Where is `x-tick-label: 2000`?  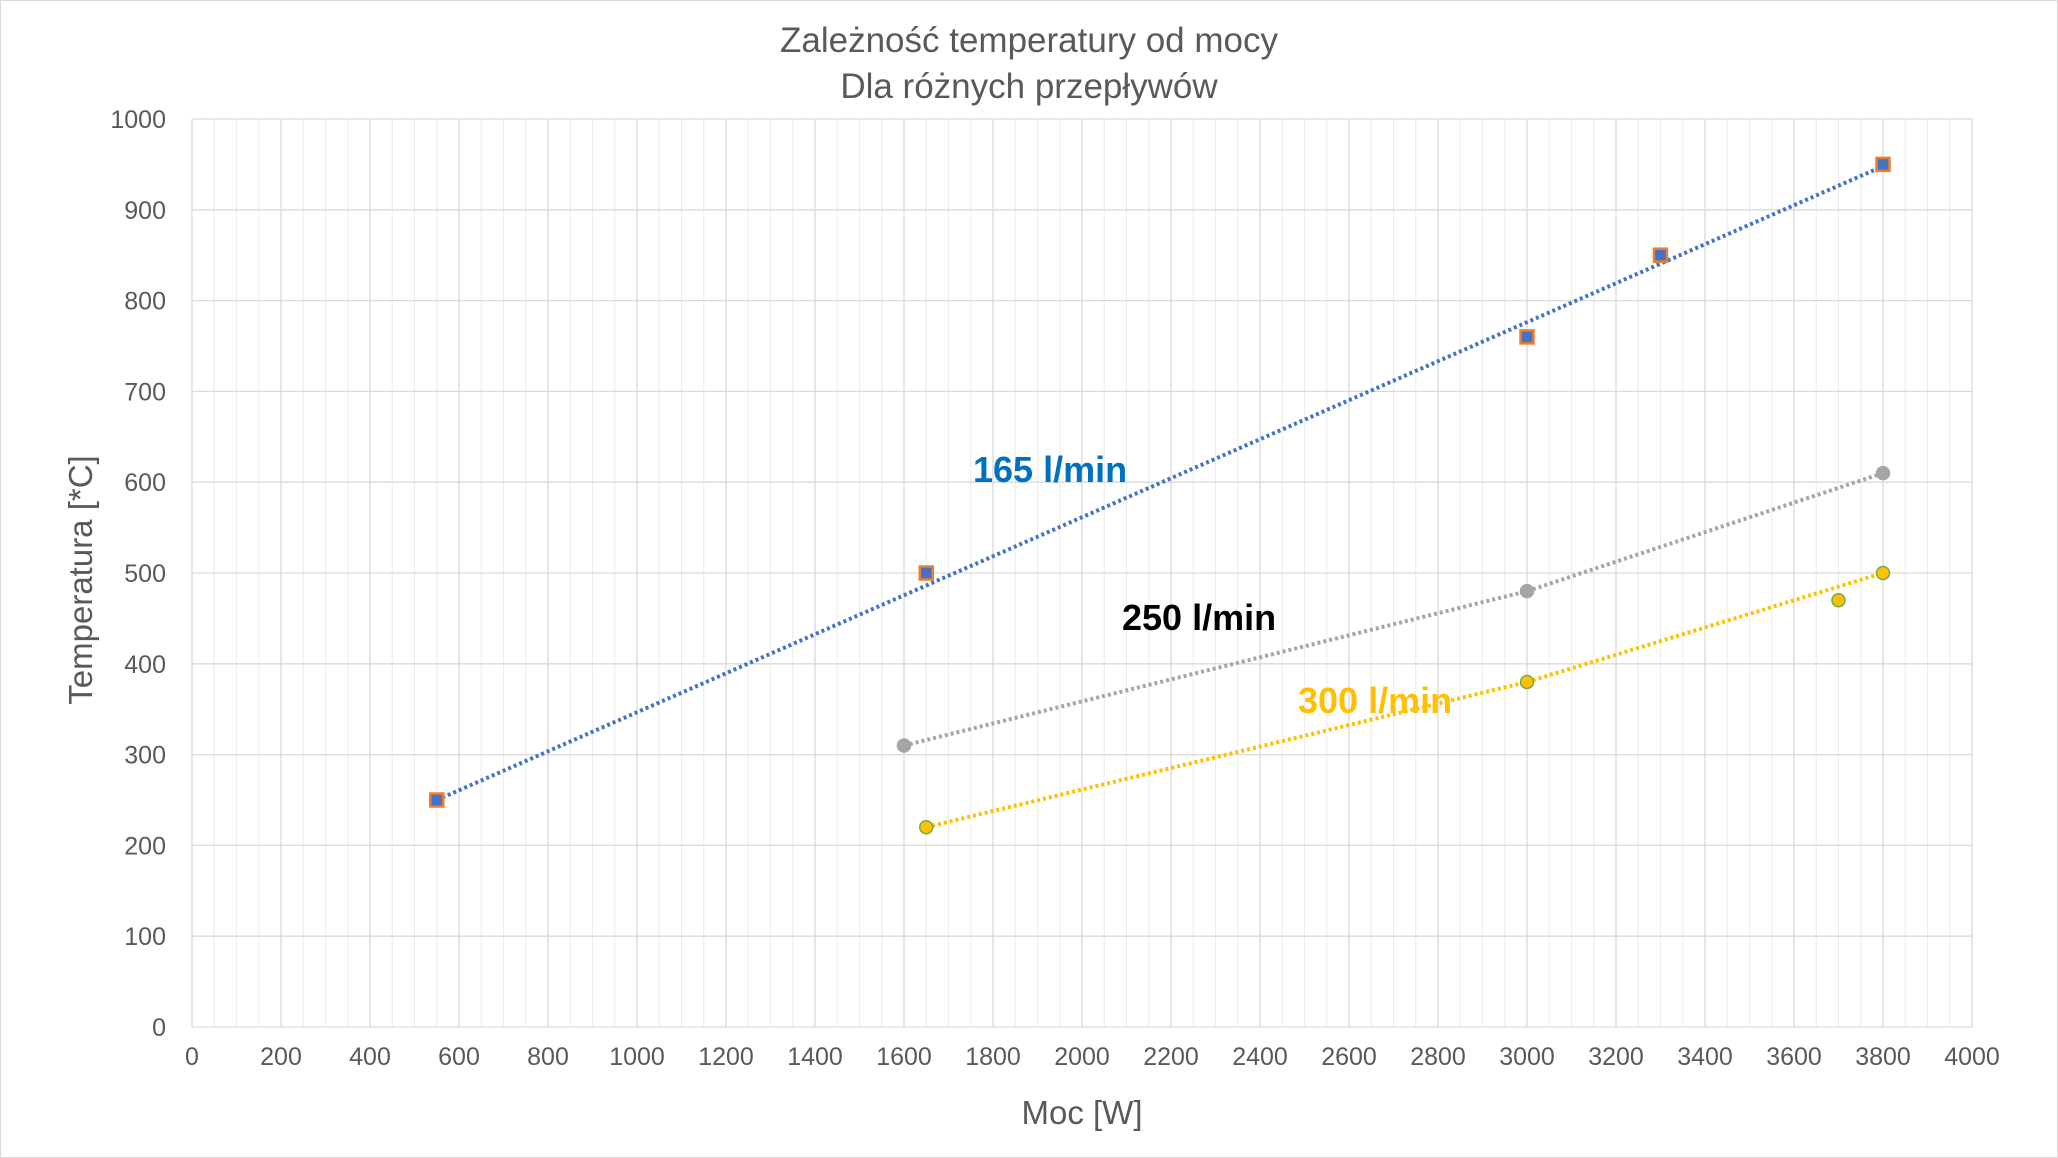 x-tick-label: 2000 is located at coordinates (1082, 1057).